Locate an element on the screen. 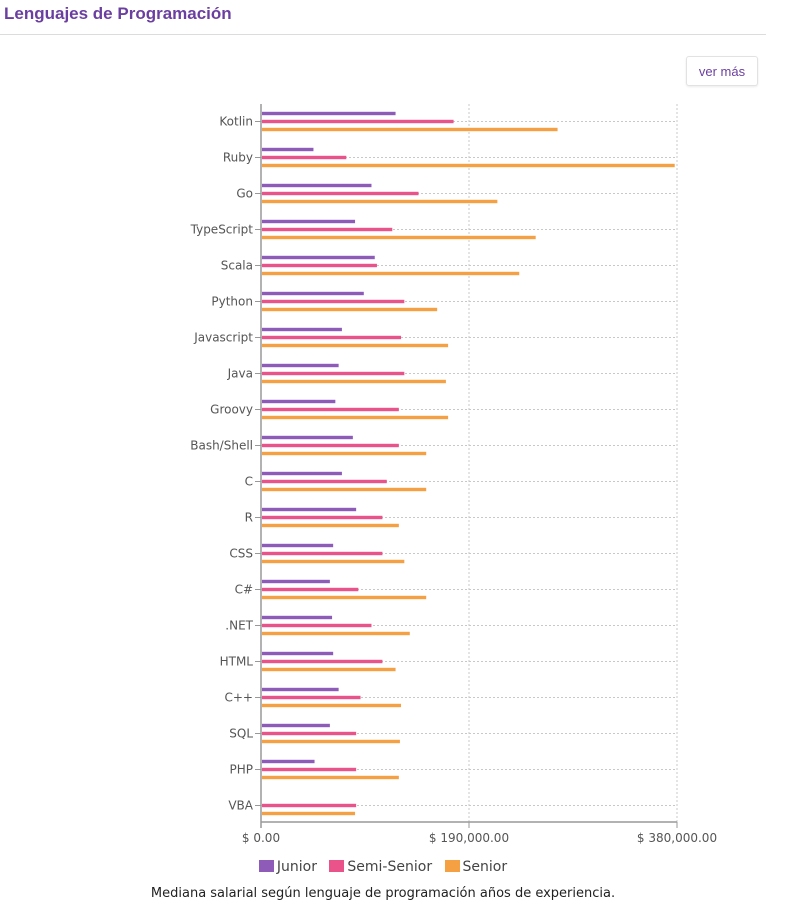 This screenshot has width=800, height=906. y-tick-label: C++ is located at coordinates (239, 698).